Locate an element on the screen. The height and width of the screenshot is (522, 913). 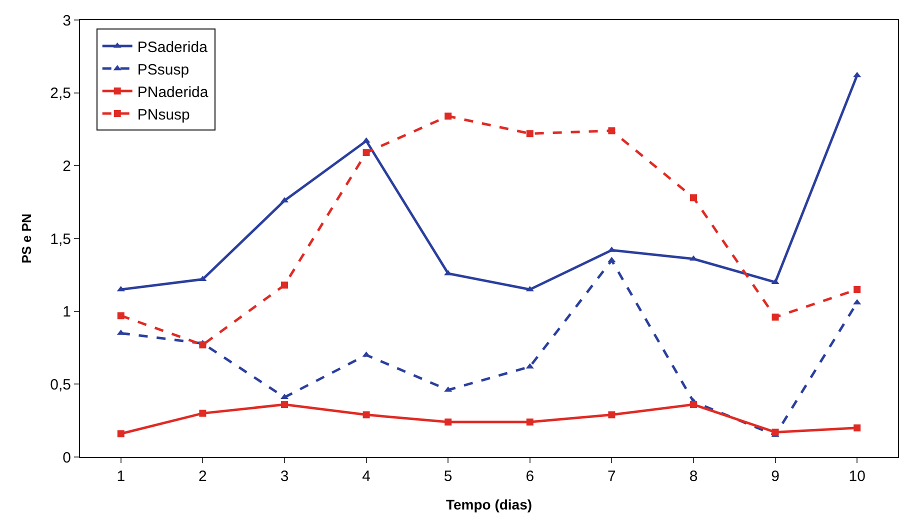
x-tick-label: 1 is located at coordinates (121, 476).